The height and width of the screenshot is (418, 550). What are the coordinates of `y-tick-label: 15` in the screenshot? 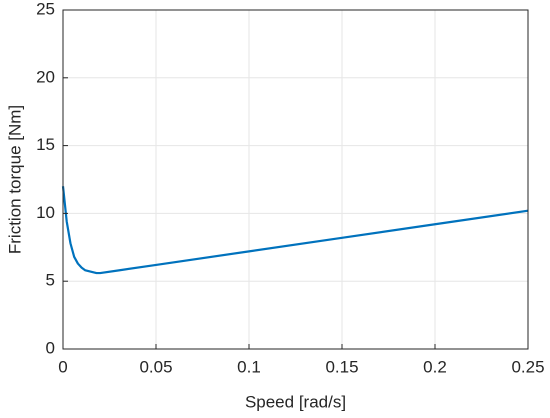 It's located at (45, 144).